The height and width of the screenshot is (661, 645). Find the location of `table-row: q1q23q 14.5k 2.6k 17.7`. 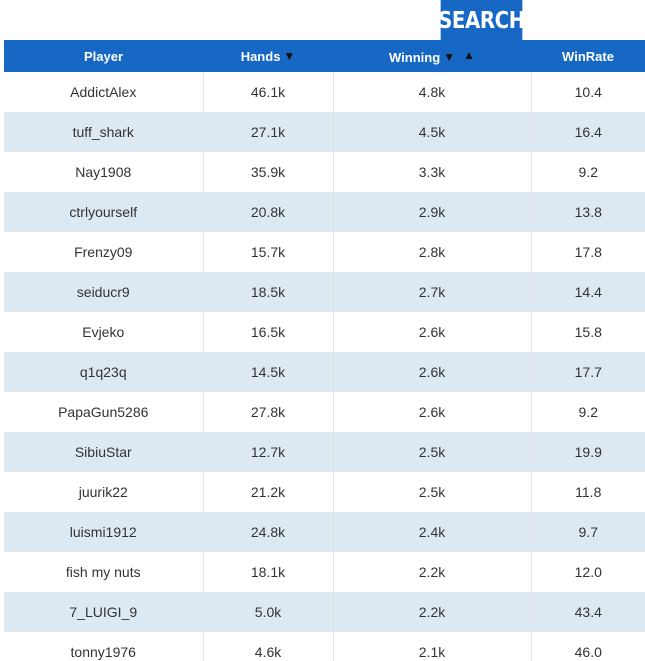

table-row: q1q23q 14.5k 2.6k 17.7 is located at coordinates (324, 372).